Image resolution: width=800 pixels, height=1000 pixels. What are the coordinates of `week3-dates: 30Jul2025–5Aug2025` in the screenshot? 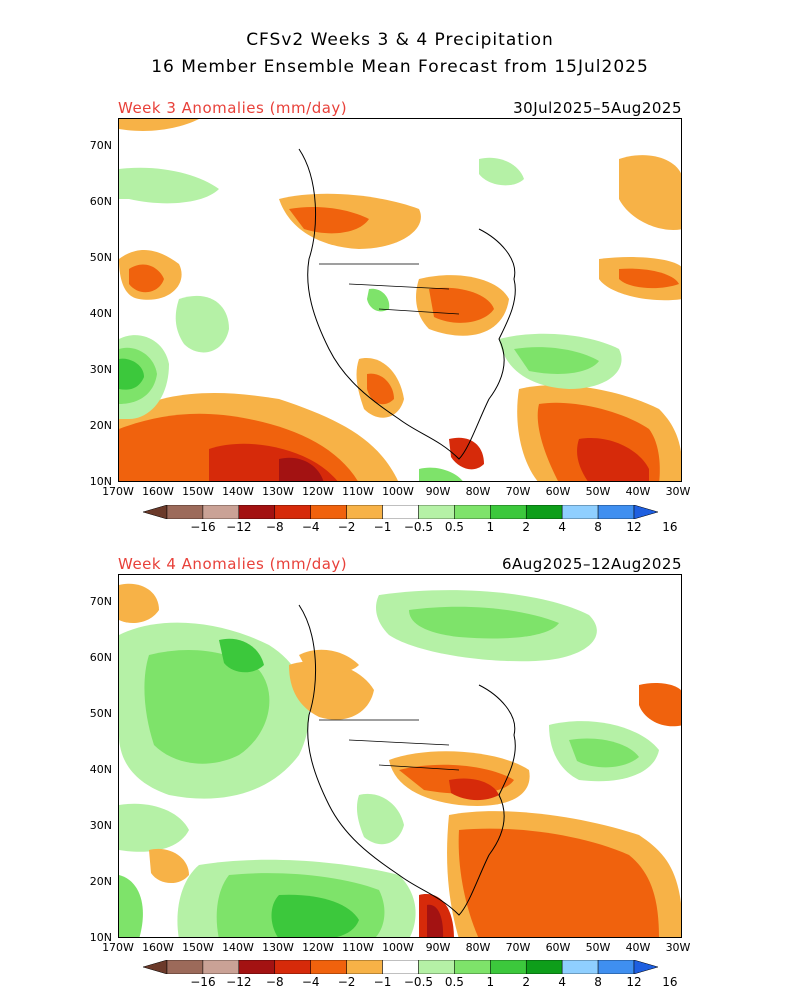 It's located at (597, 108).